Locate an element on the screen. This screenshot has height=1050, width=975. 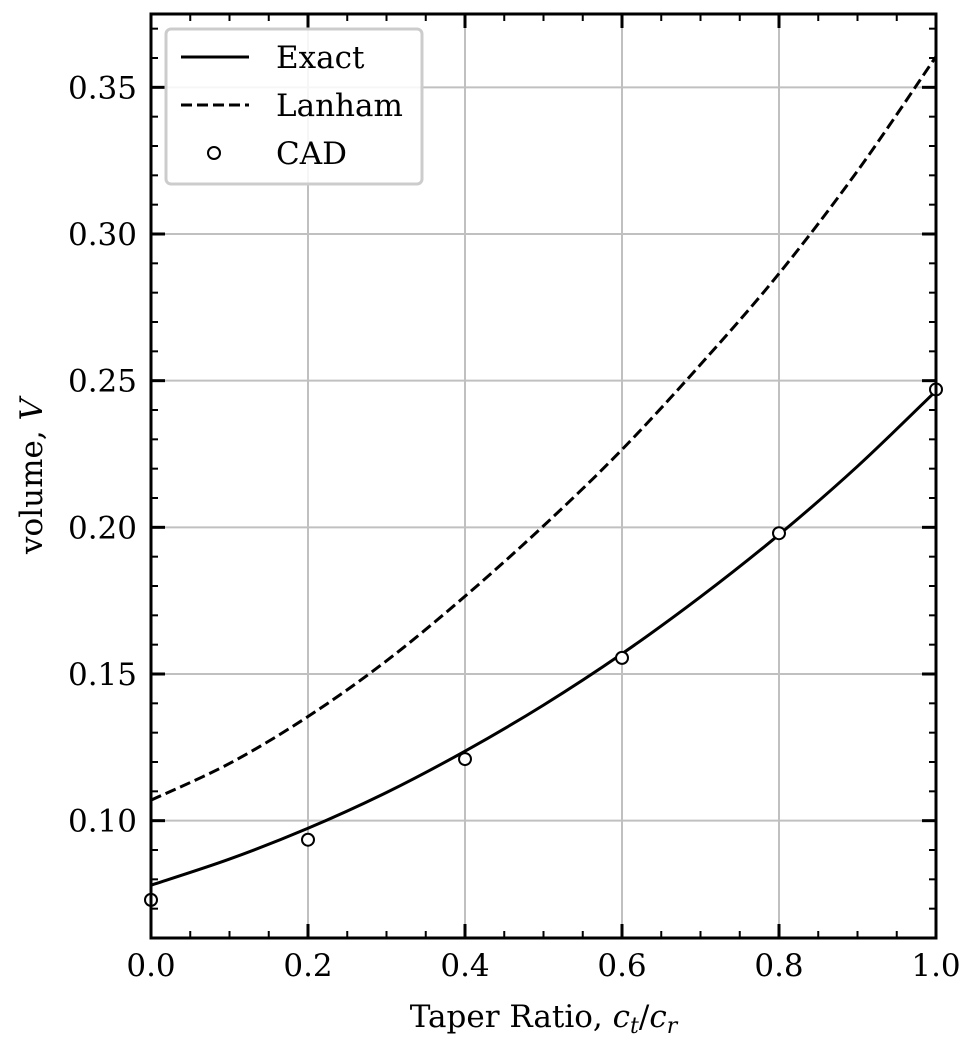
y-axis-label-text: volume, is located at coordinates (32, 487).